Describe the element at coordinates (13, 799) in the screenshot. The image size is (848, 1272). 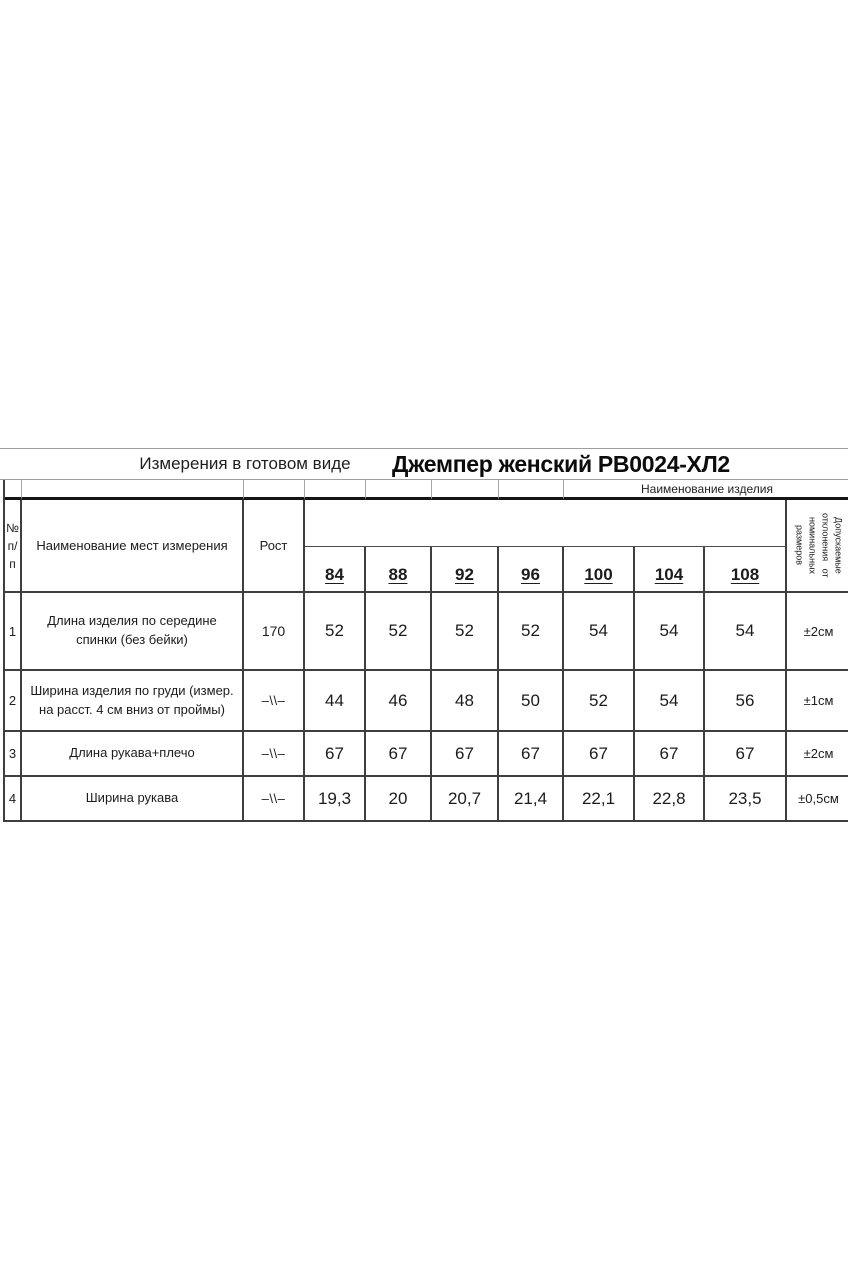
I see `row-number: 4` at that location.